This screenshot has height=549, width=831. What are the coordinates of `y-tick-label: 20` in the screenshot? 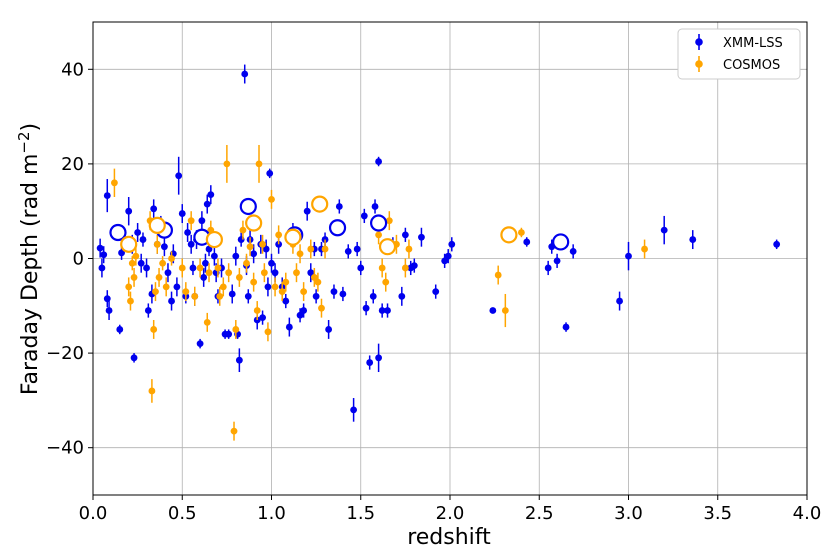 It's located at (72, 164).